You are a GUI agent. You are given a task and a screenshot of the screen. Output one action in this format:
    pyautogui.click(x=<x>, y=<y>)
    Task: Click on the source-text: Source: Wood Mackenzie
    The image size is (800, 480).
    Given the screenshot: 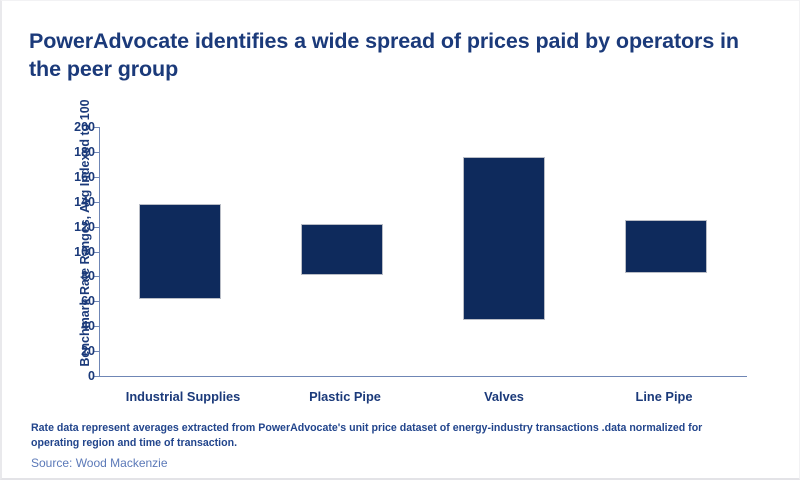 What is the action you would take?
    pyautogui.click(x=99, y=463)
    